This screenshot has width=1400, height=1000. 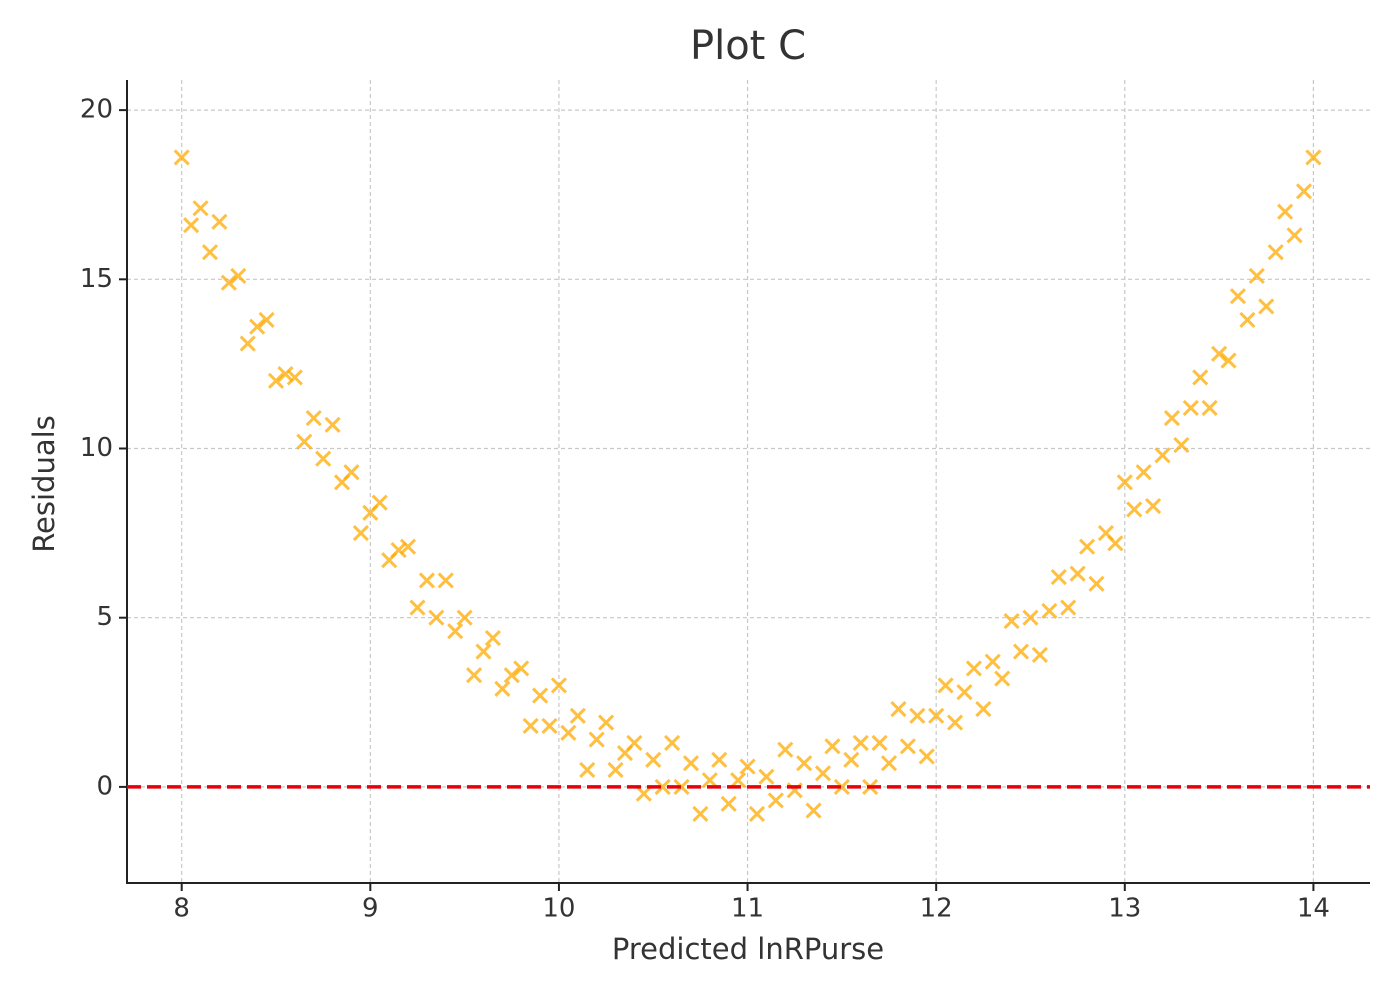 What do you see at coordinates (558, 909) in the screenshot?
I see `x-tick-label: 10` at bounding box center [558, 909].